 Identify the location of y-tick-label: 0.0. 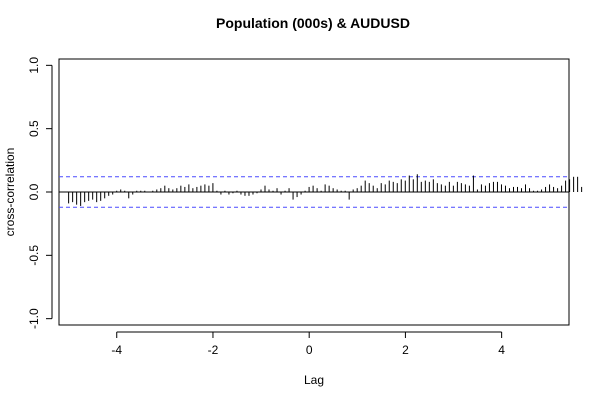
(34, 191).